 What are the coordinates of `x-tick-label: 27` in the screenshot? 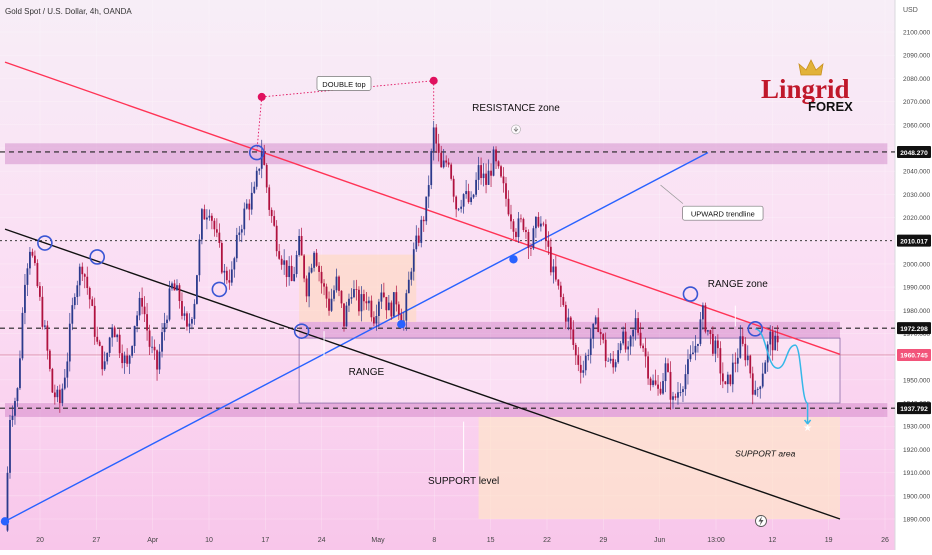 It's located at (96, 540).